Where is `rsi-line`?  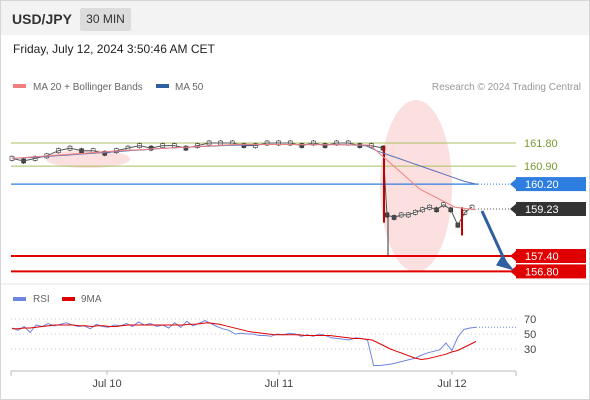 rsi-line is located at coordinates (244, 342).